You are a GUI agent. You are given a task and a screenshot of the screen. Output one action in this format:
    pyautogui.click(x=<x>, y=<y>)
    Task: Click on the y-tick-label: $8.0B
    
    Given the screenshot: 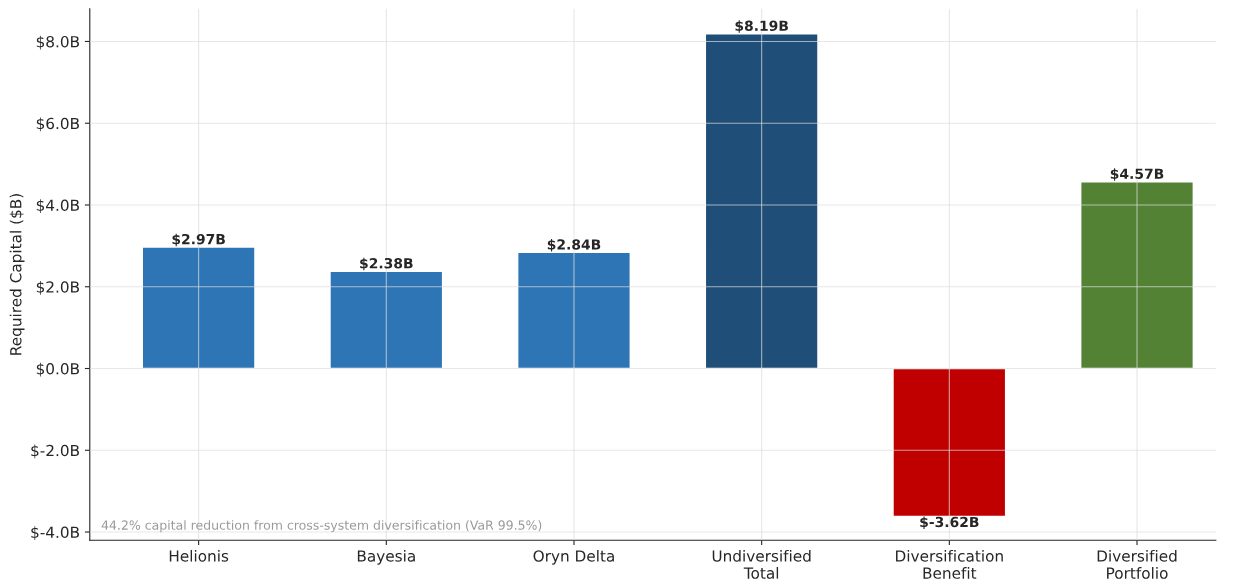 What is the action you would take?
    pyautogui.click(x=57, y=42)
    